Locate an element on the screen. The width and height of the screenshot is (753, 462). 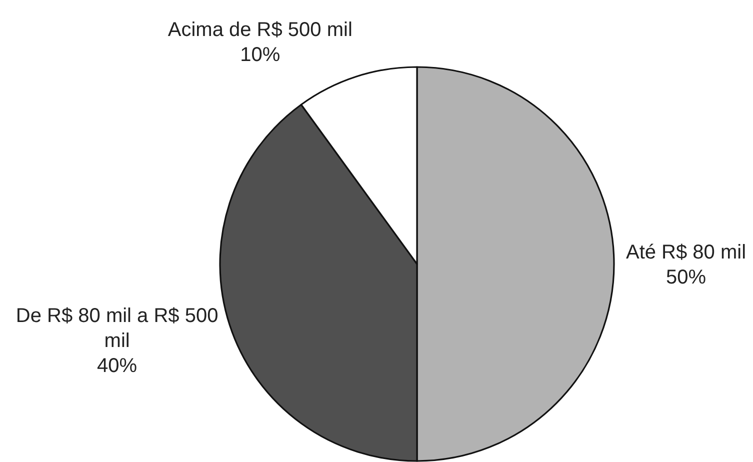
data-label: 40% is located at coordinates (117, 366).